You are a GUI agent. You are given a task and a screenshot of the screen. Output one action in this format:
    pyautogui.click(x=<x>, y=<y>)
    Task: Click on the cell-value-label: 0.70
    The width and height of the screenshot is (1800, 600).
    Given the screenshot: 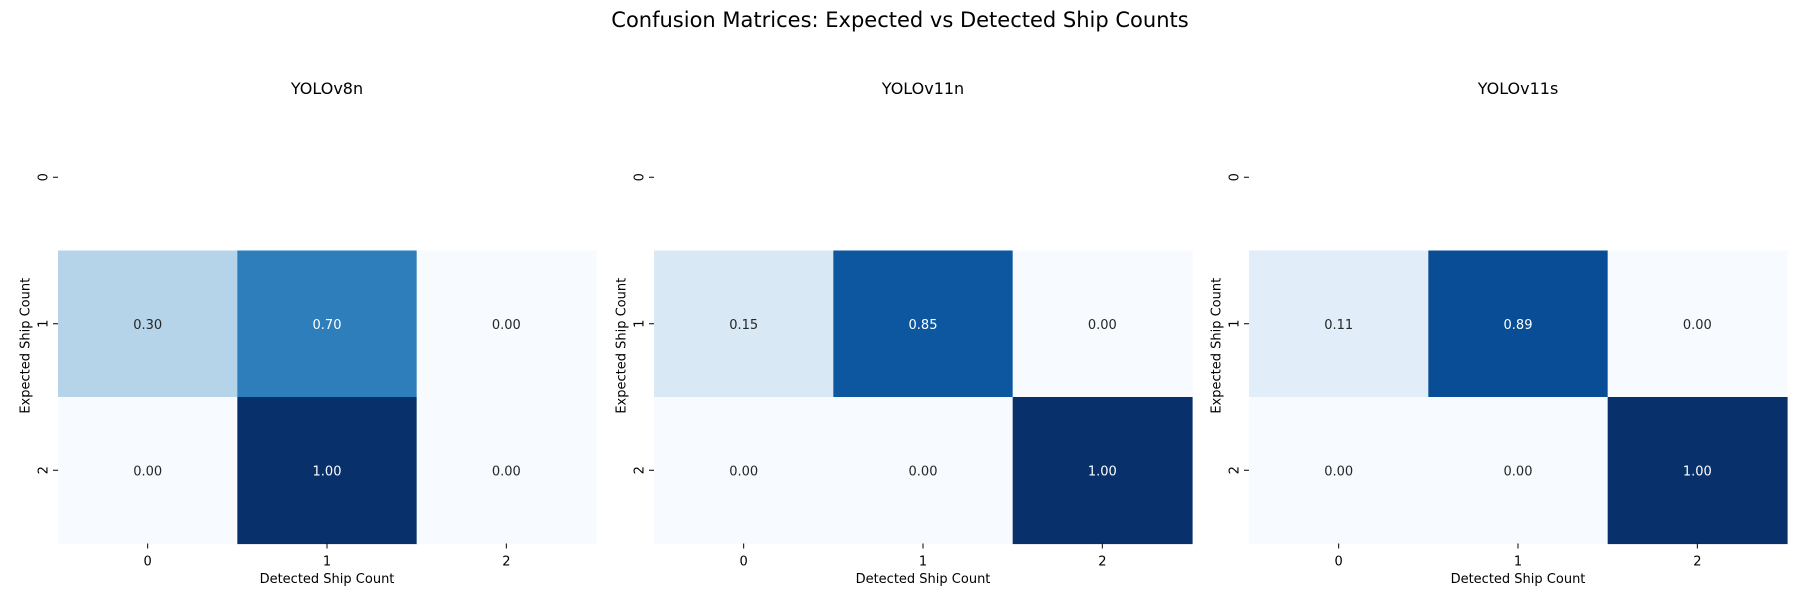 What is the action you would take?
    pyautogui.click(x=327, y=325)
    